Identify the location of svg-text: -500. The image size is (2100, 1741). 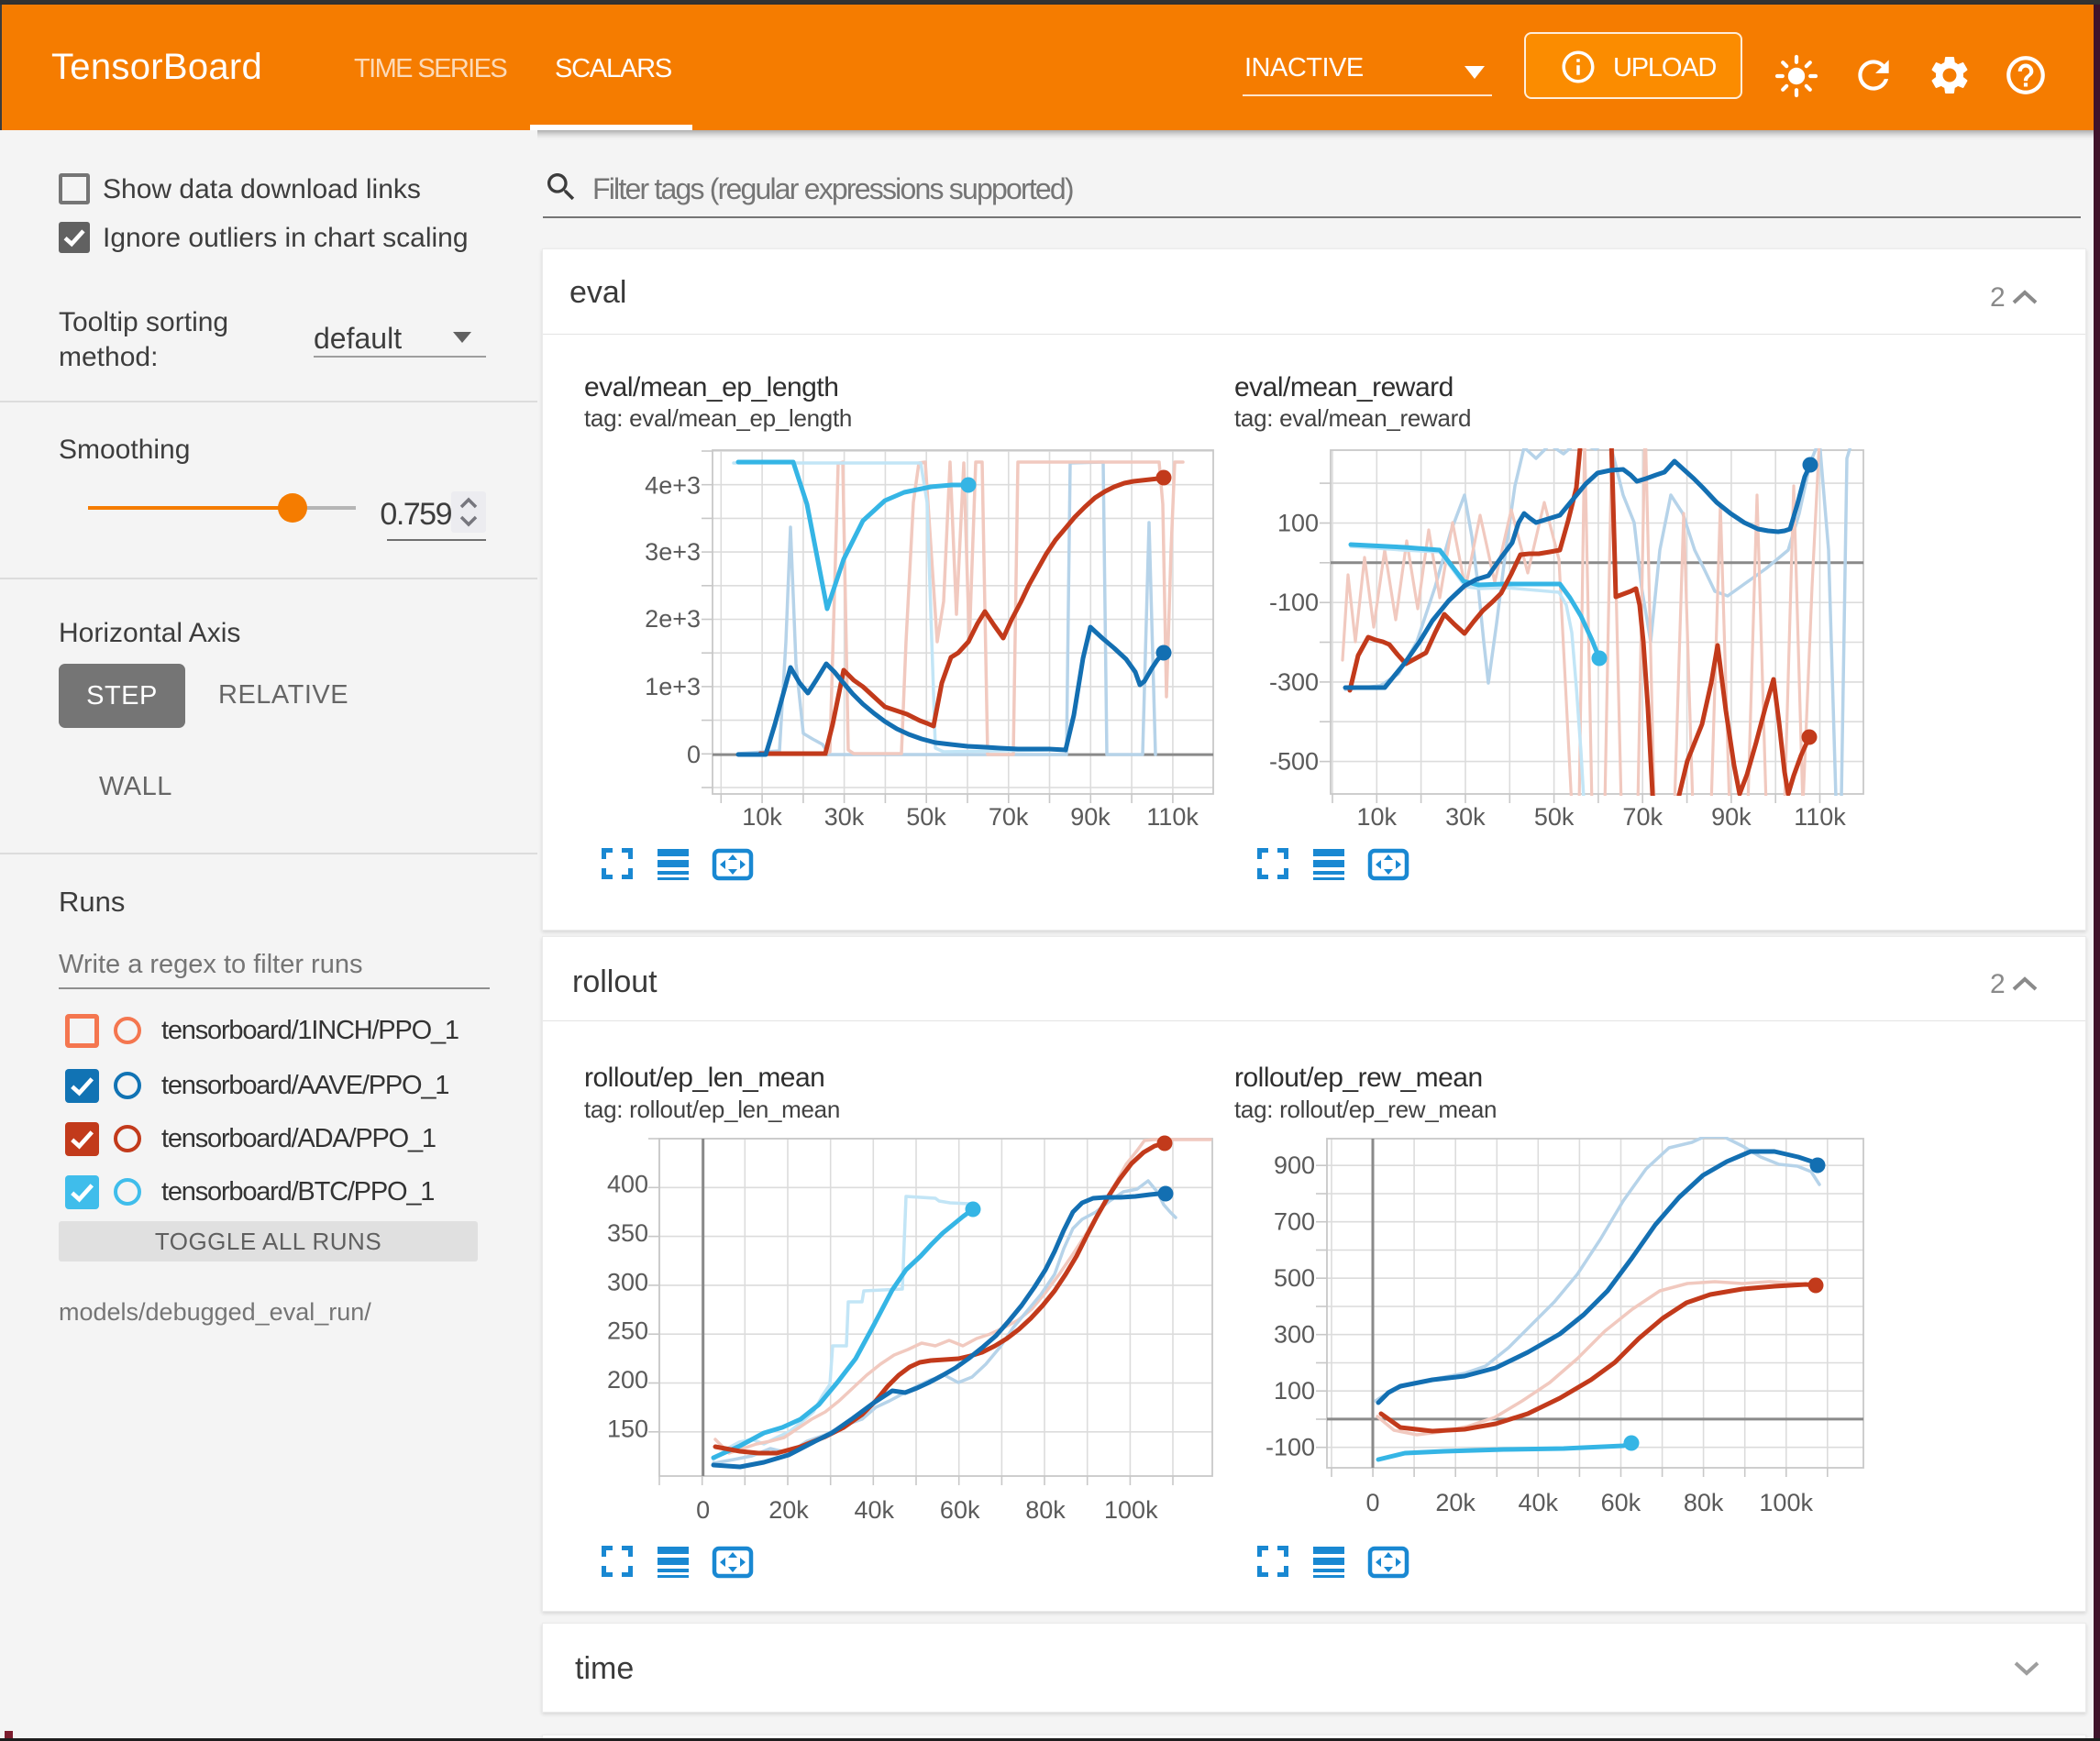
(1294, 762).